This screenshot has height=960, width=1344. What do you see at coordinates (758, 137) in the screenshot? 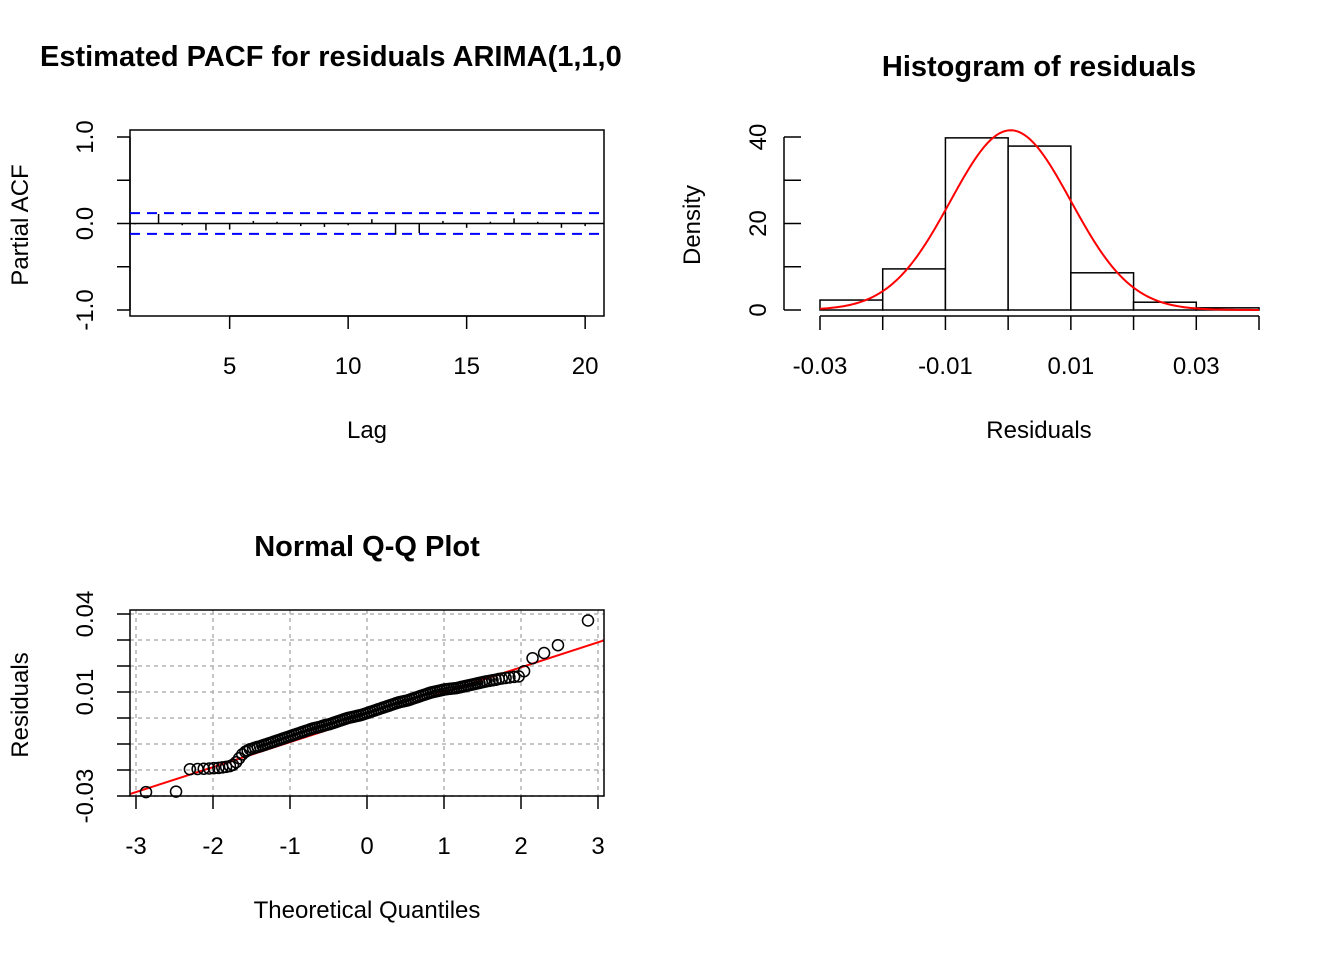
I see `histogram-y-tick-label: 40` at bounding box center [758, 137].